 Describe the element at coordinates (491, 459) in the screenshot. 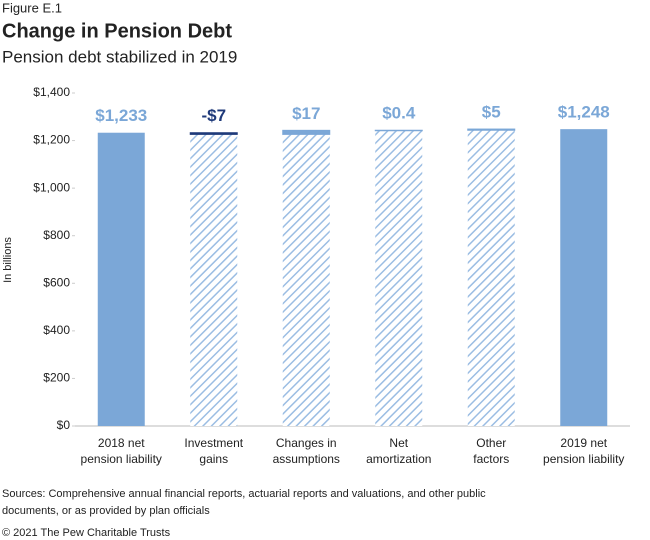

I see `x-tick-label: factors` at that location.